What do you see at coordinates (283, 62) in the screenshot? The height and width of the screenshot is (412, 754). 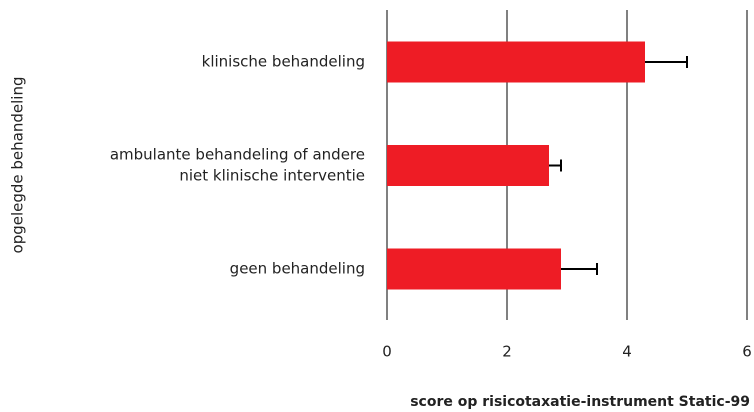 I see `y-tick-label: klinische behandeling` at bounding box center [283, 62].